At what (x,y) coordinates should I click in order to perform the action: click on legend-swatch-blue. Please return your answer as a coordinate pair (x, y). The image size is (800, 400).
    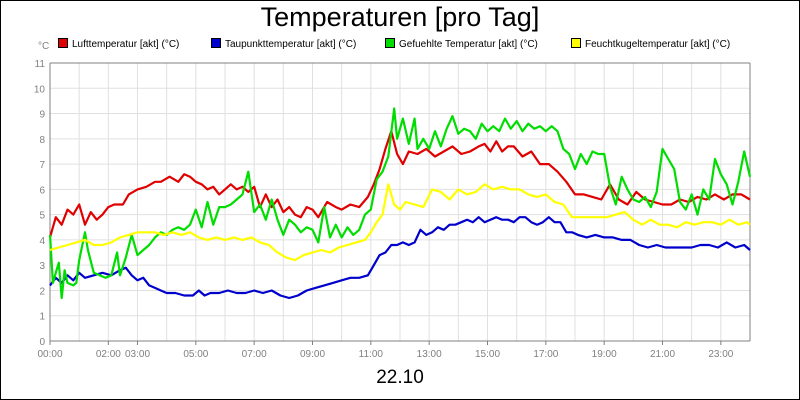
    Looking at the image, I should click on (216, 43).